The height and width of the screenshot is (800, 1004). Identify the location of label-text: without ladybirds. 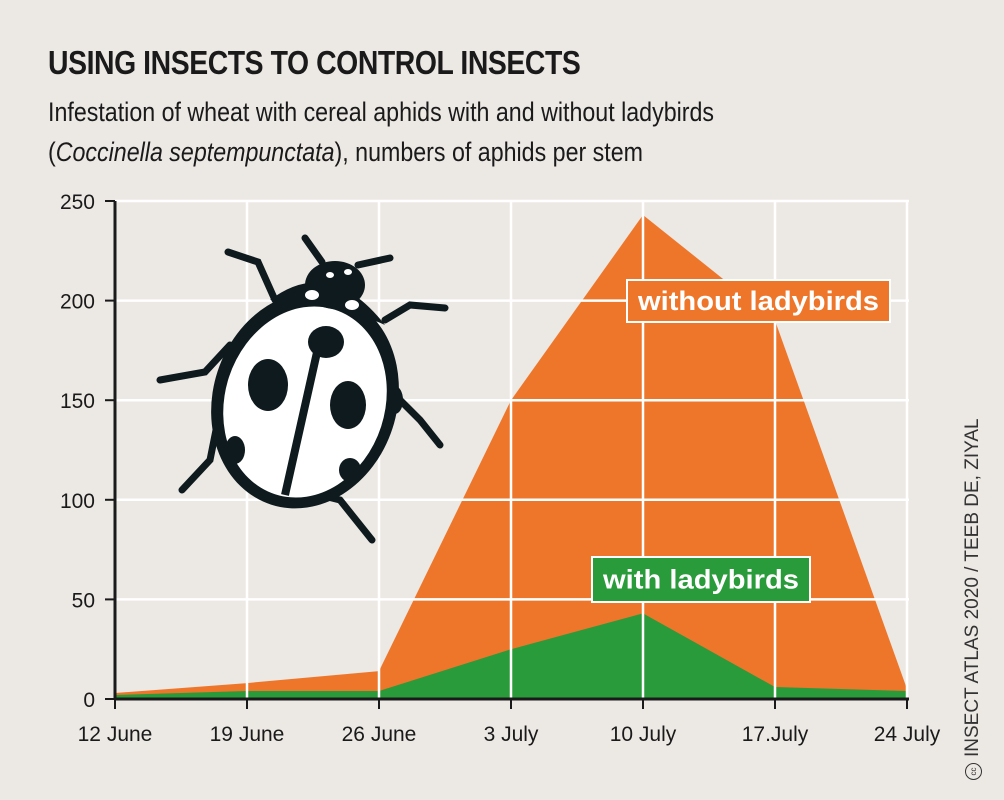
(758, 301).